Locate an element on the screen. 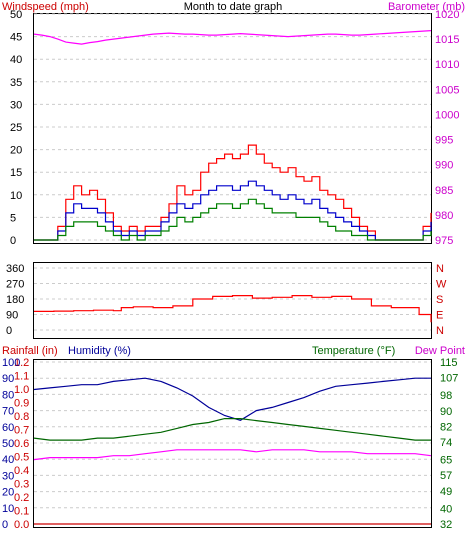 This screenshot has height=558, width=467. rainfall-tick-label: 0.4 is located at coordinates (21, 471).